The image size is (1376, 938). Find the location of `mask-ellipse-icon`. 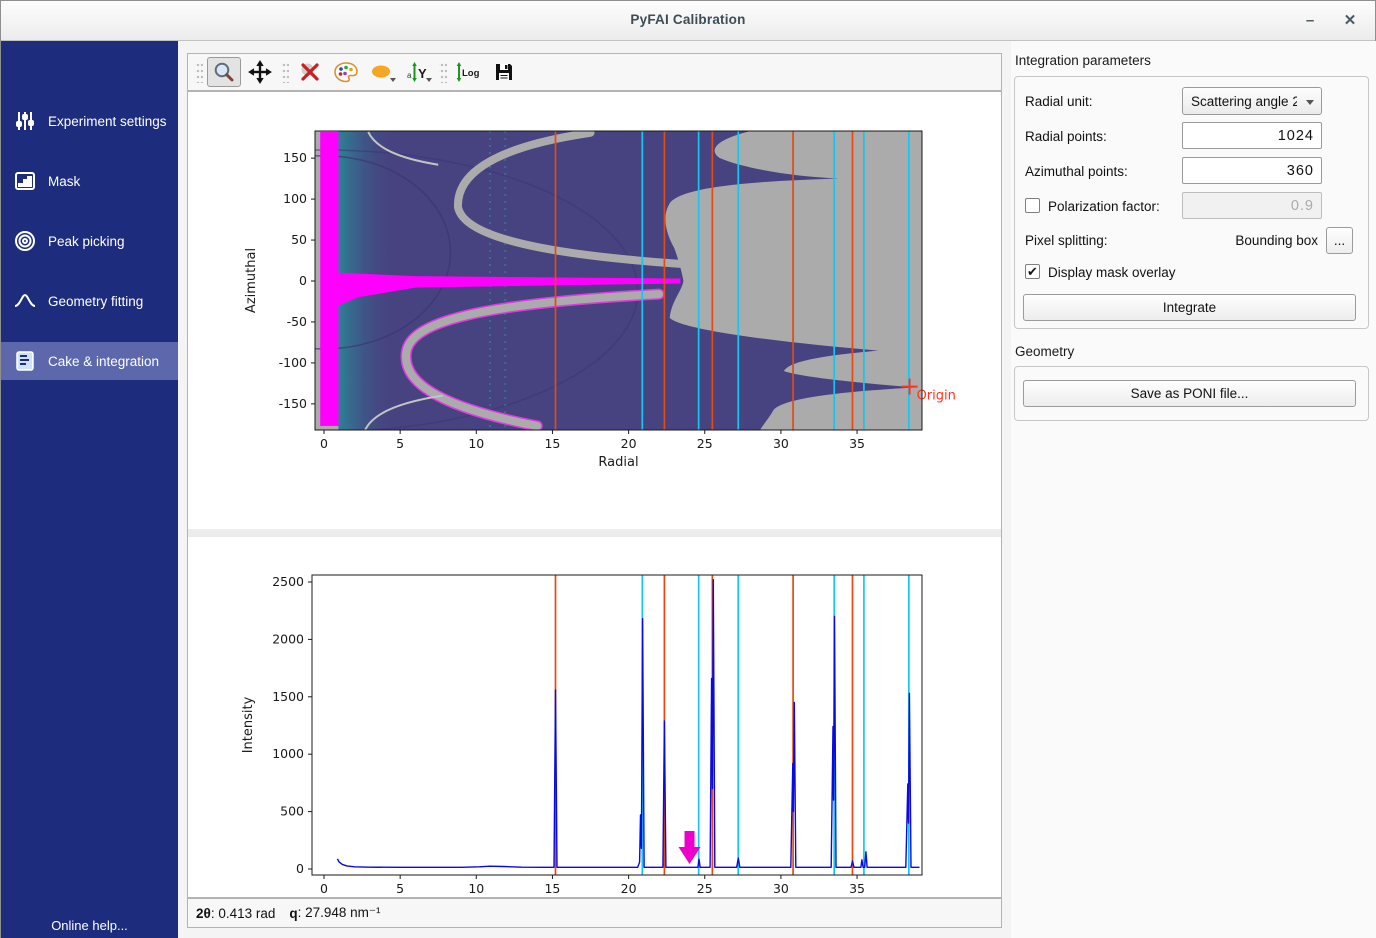

mask-ellipse-icon is located at coordinates (381, 71).